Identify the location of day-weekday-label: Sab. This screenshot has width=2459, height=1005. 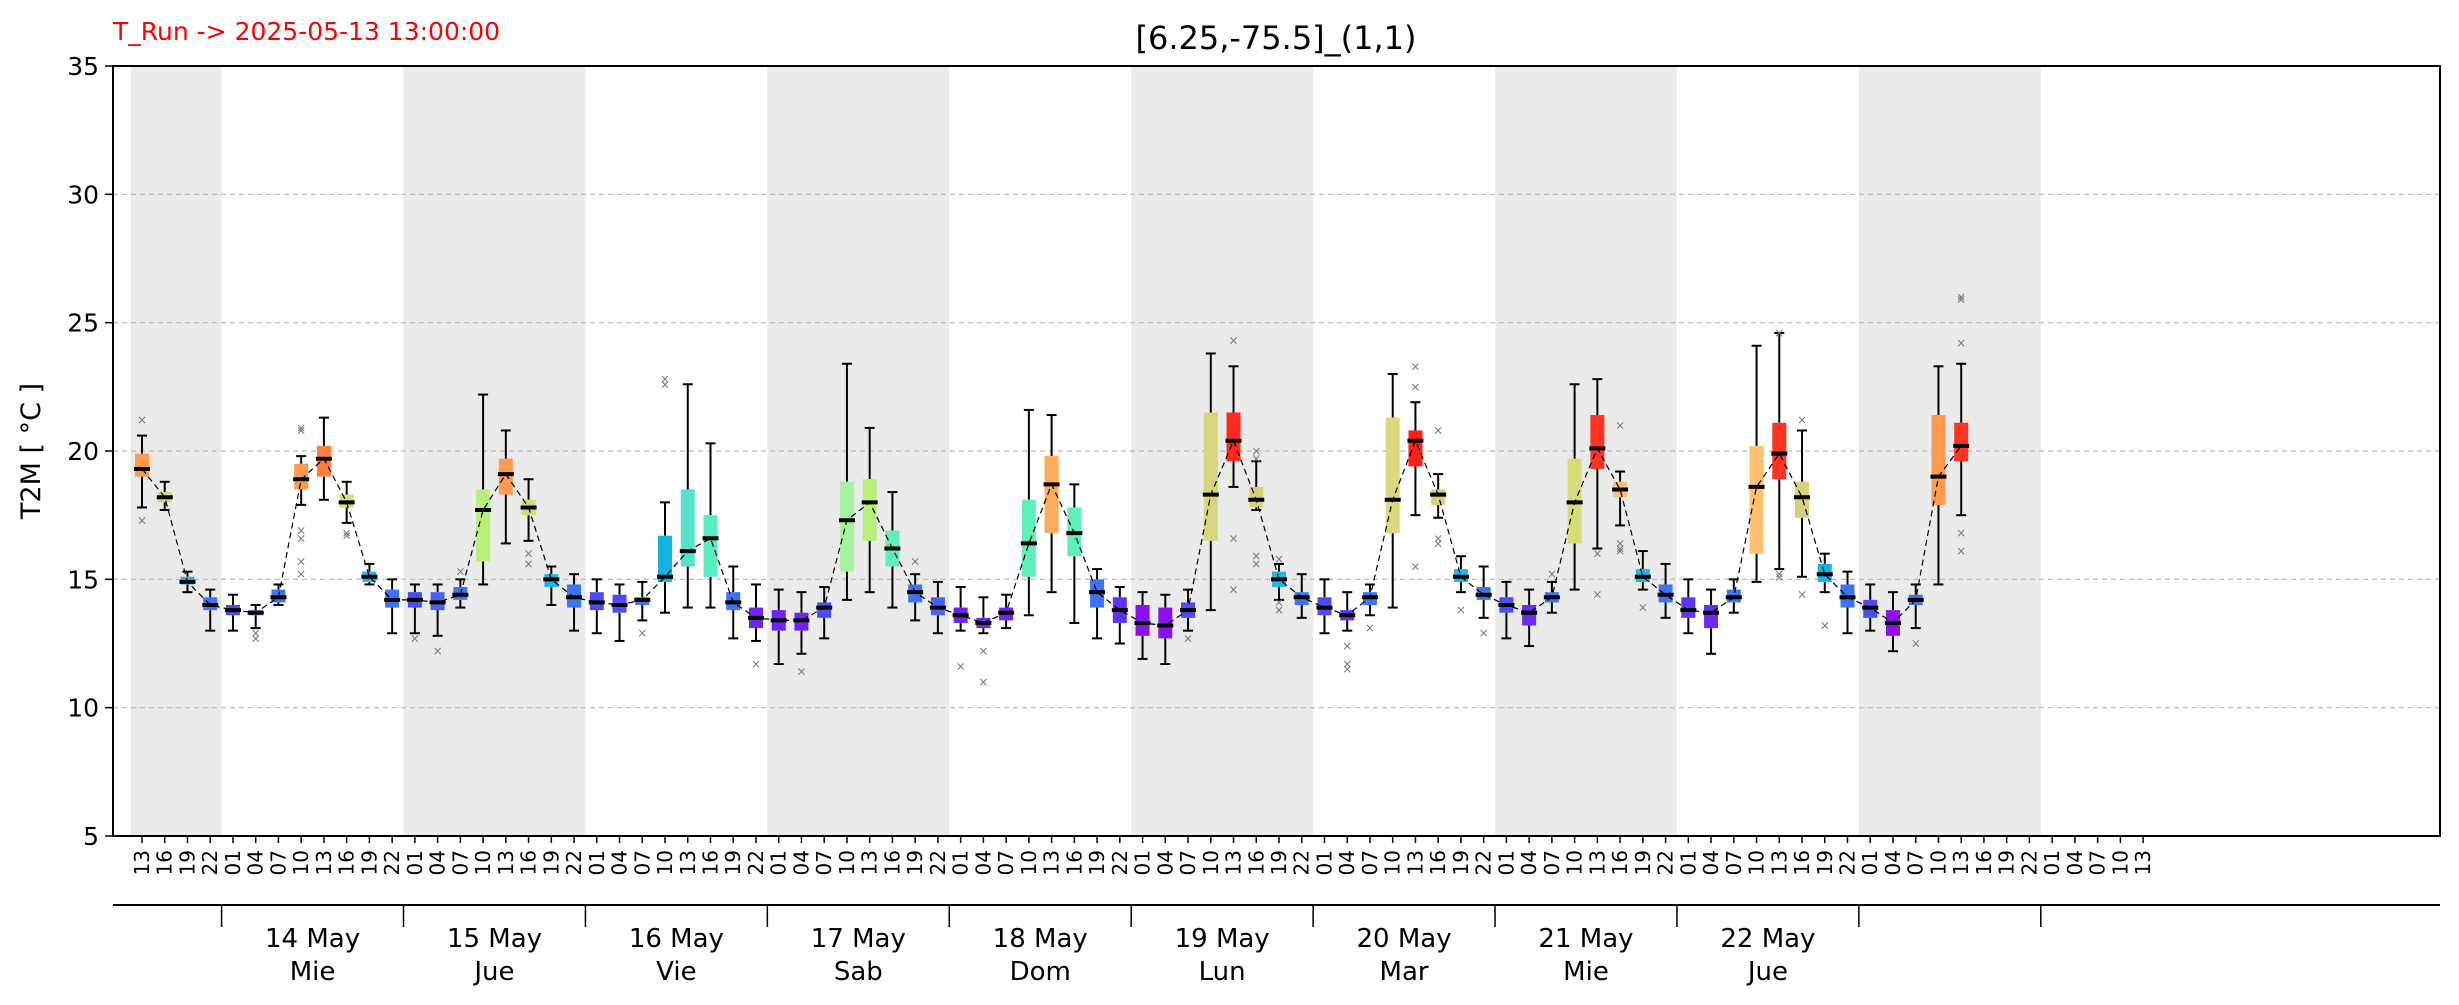
(858, 972).